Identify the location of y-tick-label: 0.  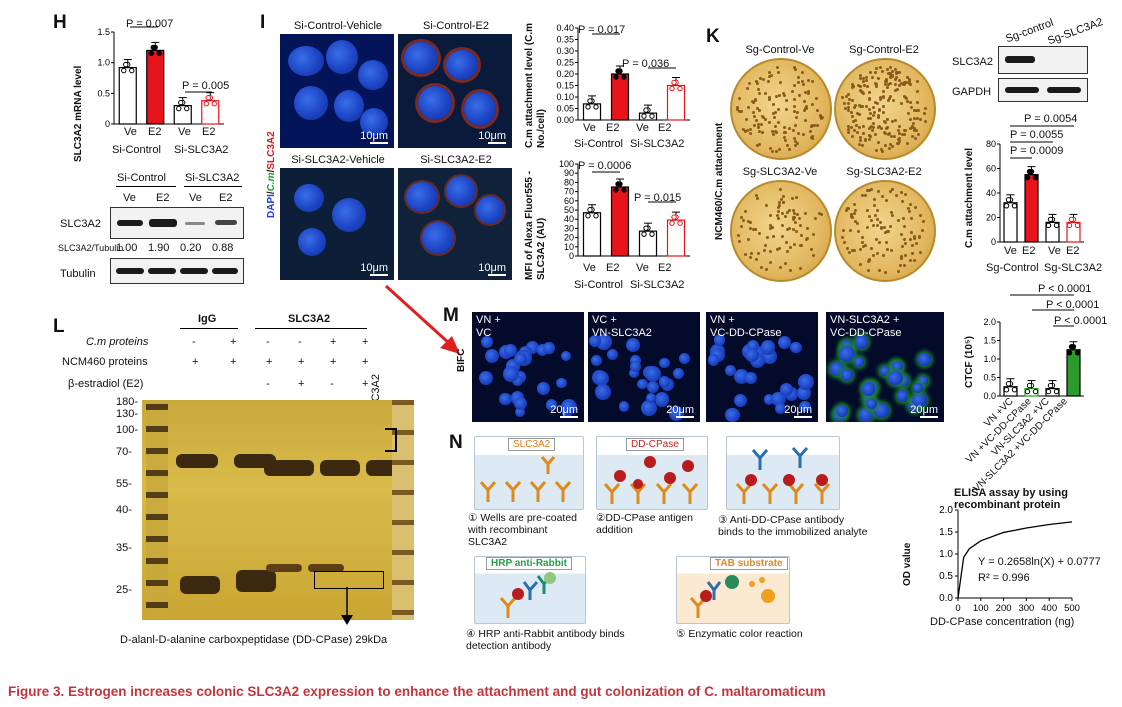
(993, 242).